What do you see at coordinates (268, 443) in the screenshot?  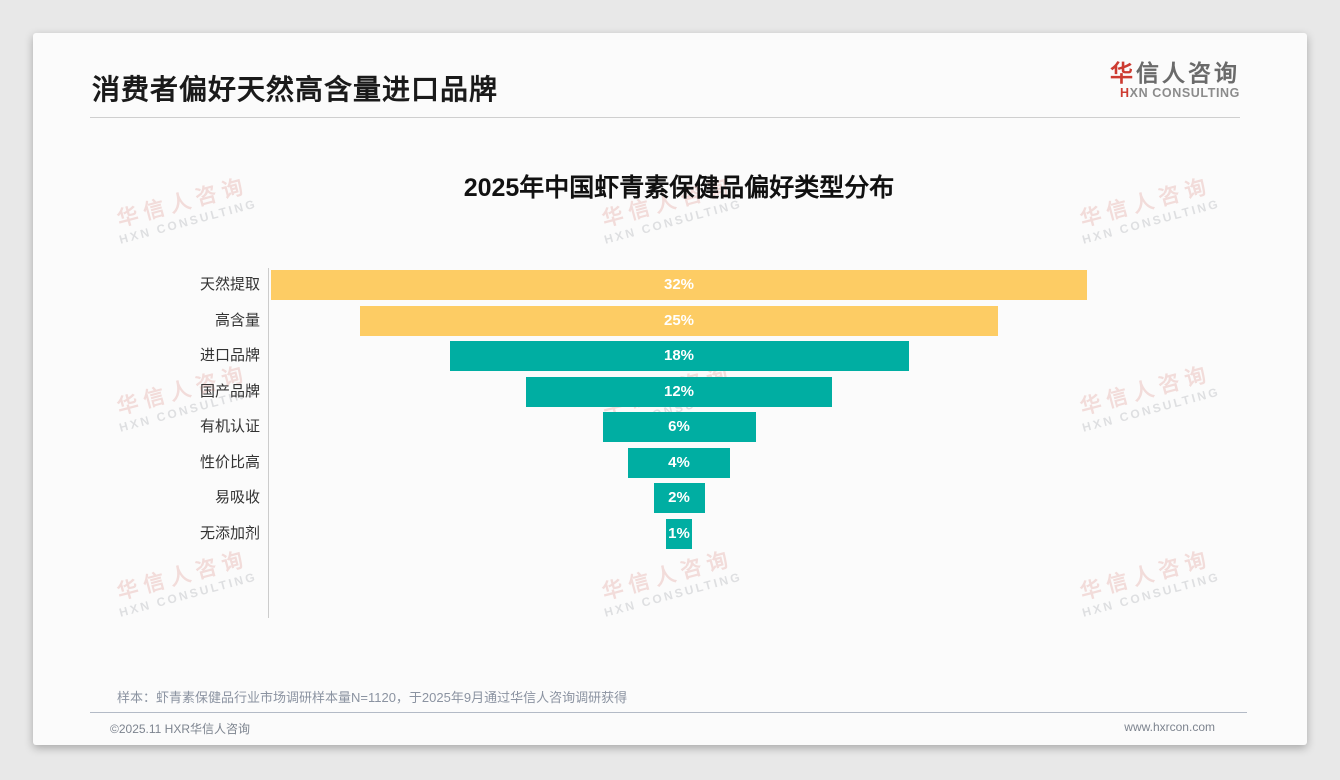 I see `y-axis-line` at bounding box center [268, 443].